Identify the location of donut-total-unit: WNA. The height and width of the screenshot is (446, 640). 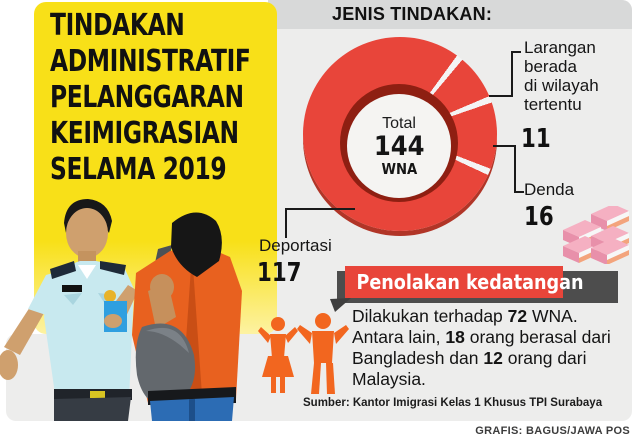
(399, 168).